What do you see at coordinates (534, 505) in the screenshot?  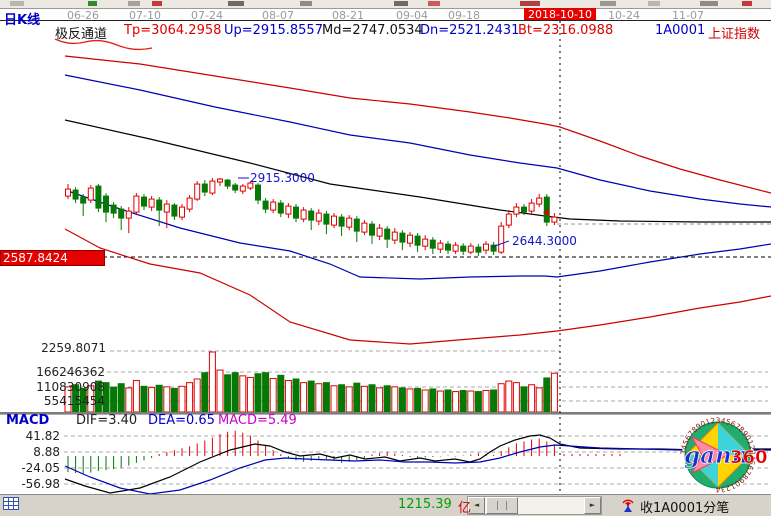 I see `horizontal-scrollbar: ◄ ►` at bounding box center [534, 505].